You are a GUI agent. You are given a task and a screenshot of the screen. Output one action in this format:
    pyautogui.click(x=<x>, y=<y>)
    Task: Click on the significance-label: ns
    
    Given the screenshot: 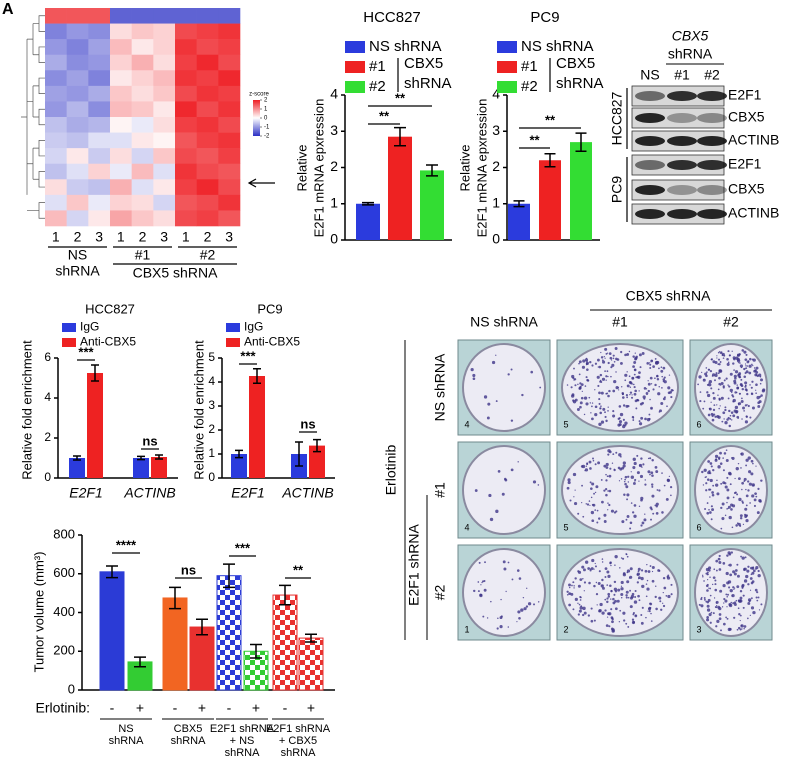 What is the action you would take?
    pyautogui.click(x=149, y=440)
    